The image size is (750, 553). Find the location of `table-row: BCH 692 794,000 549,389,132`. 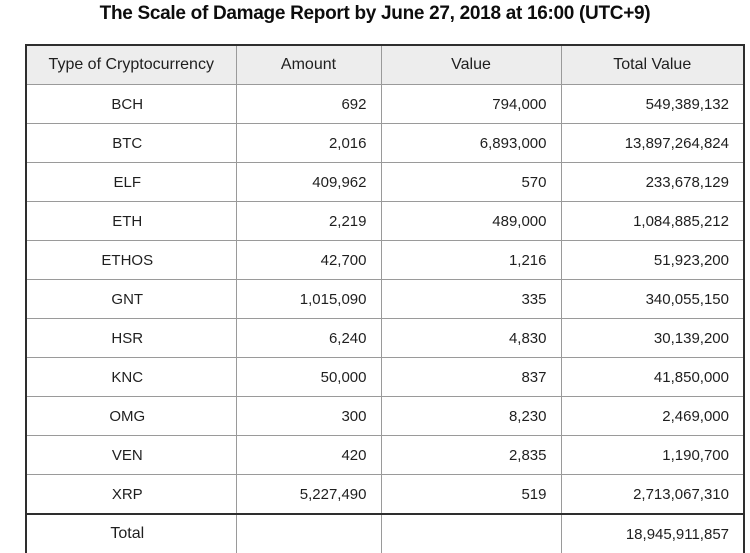

table-row: BCH 692 794,000 549,389,132 is located at coordinates (385, 104).